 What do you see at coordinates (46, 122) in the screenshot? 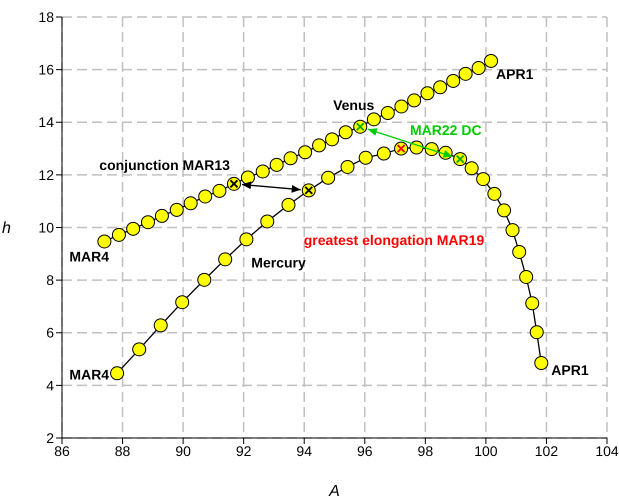
I see `y-tick-label: 14` at bounding box center [46, 122].